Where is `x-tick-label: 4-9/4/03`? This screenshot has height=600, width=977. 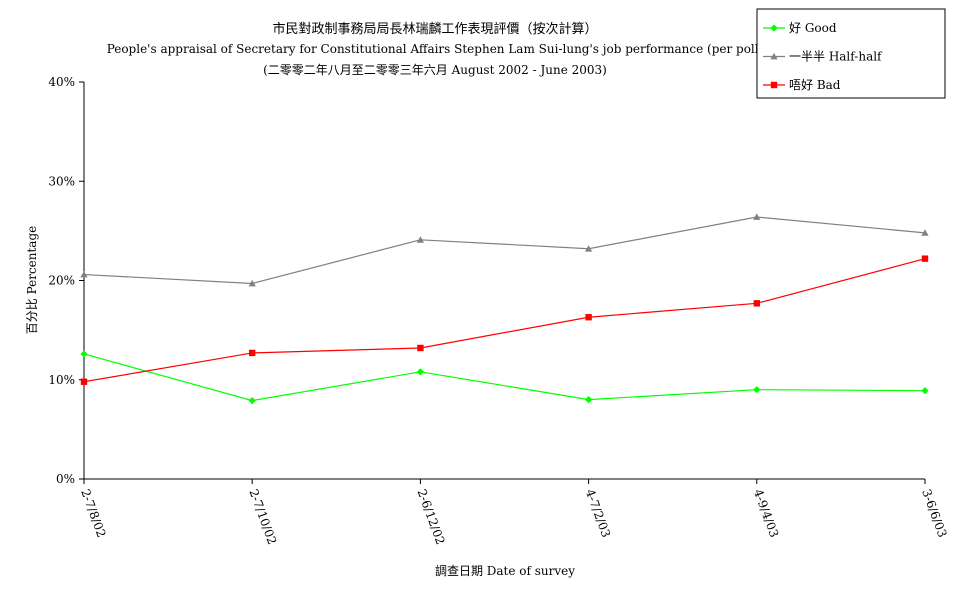
x-tick-label: 4-9/4/03 is located at coordinates (766, 513).